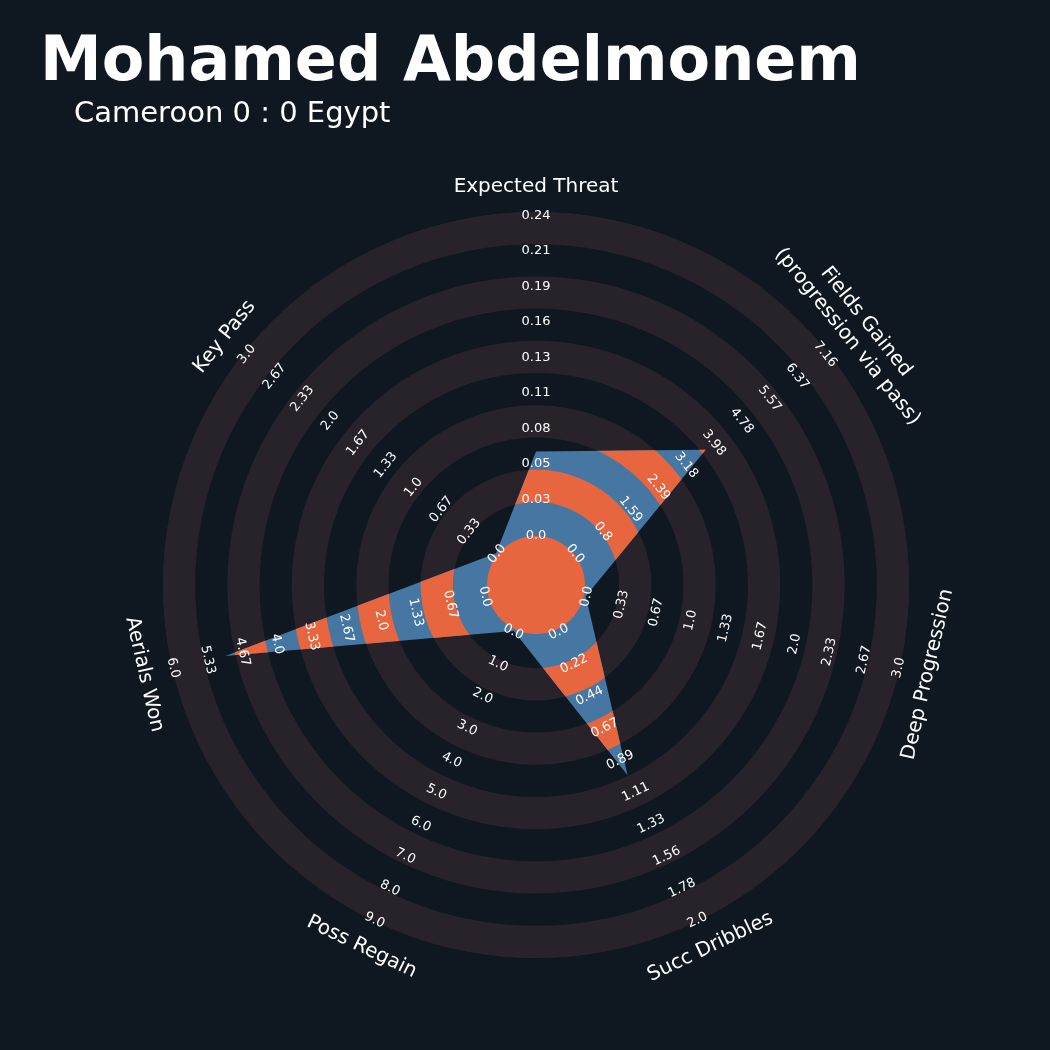  Describe the element at coordinates (536, 392) in the screenshot. I see `text: 0.11` at that location.